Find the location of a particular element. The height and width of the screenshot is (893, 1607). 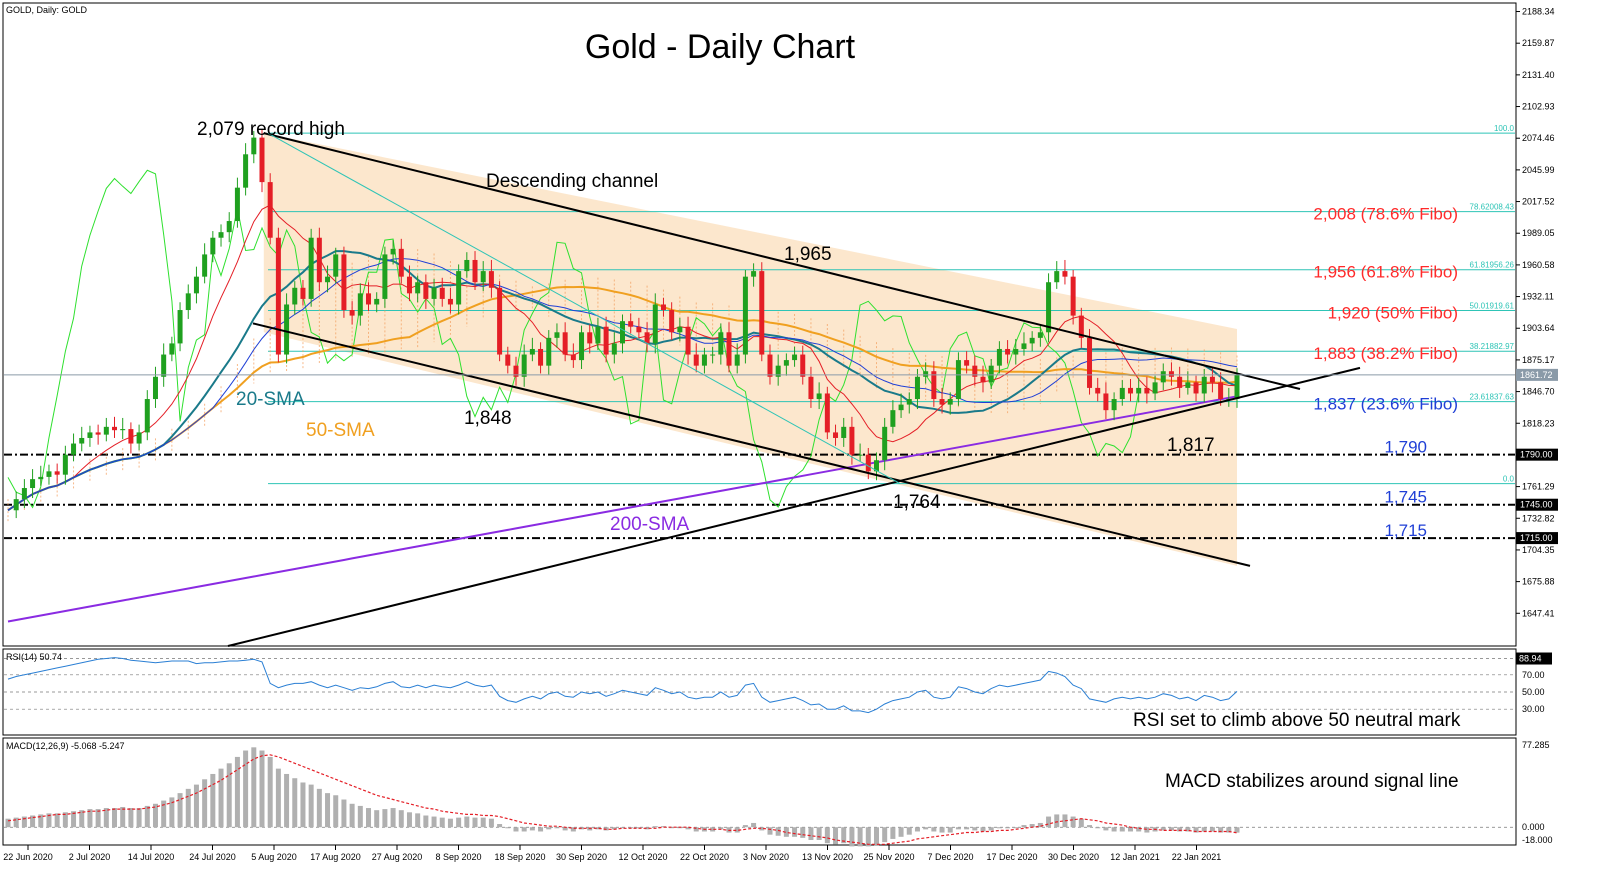

macd-layer is located at coordinates (759, 797).